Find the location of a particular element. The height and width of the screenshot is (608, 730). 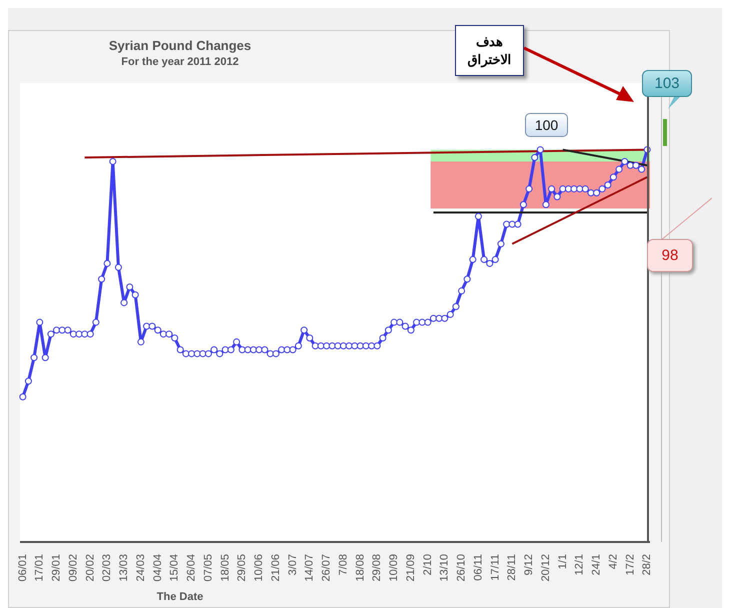

chart-title: Syrian Pound Changes is located at coordinates (180, 45).